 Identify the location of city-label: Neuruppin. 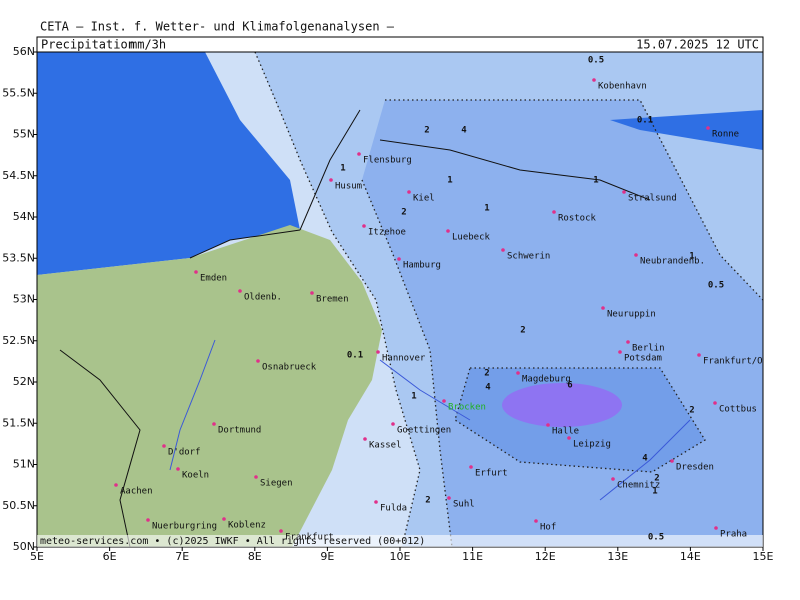
(631, 315).